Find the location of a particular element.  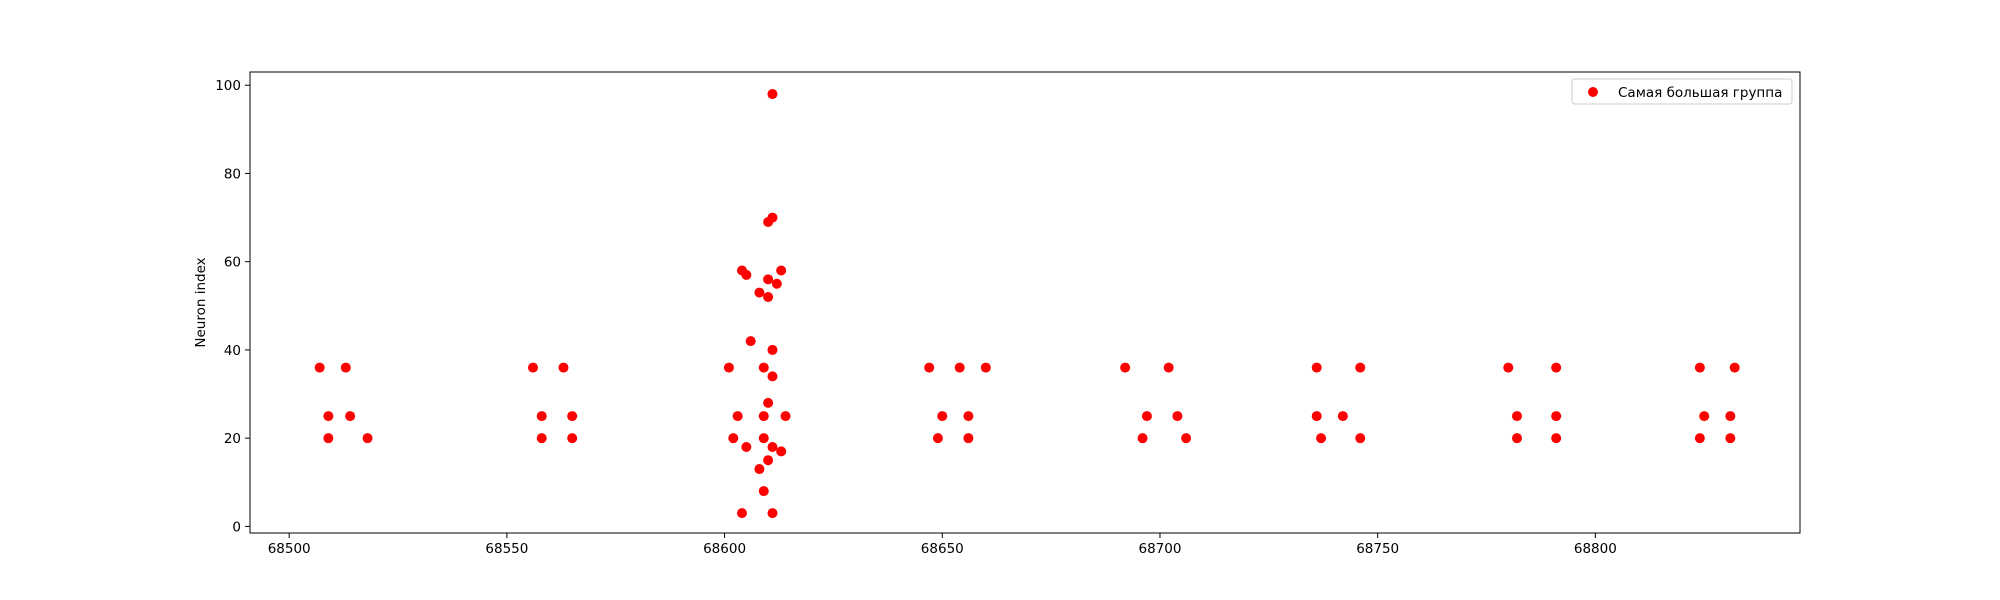

y-tick-label: 100 is located at coordinates (228, 86).